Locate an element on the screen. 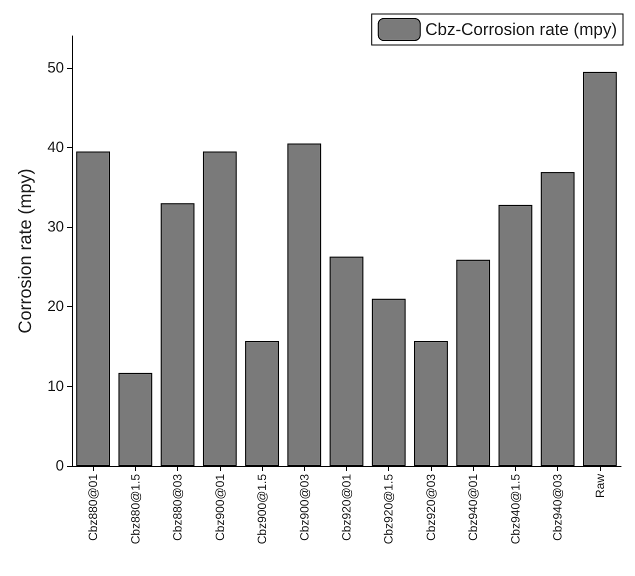 This screenshot has width=635, height=576. y-tick-label: 20 is located at coordinates (55, 307).